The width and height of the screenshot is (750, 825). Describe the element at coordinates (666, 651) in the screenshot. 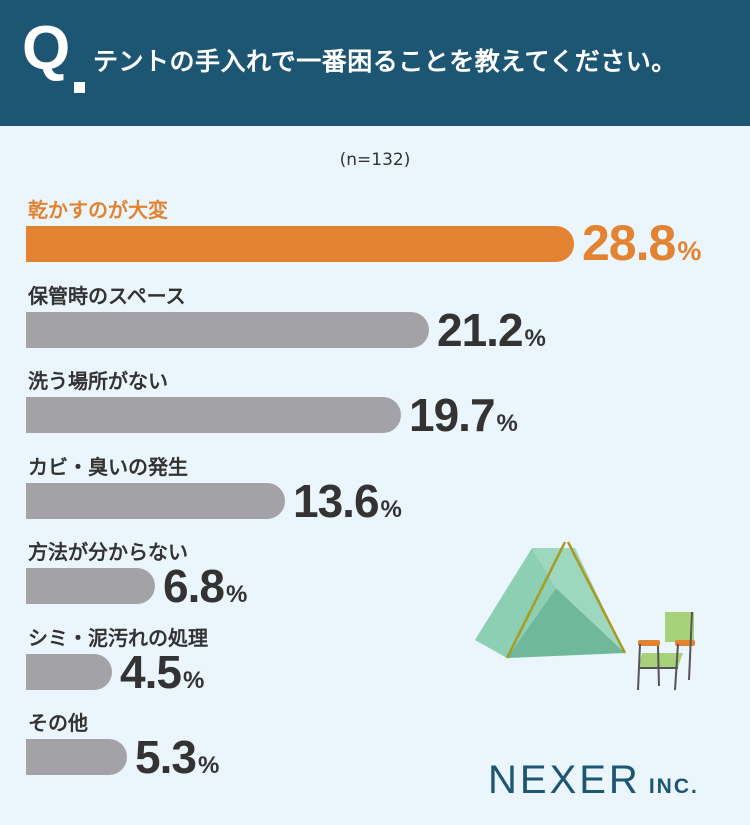

I see `camp-chair-icon` at that location.